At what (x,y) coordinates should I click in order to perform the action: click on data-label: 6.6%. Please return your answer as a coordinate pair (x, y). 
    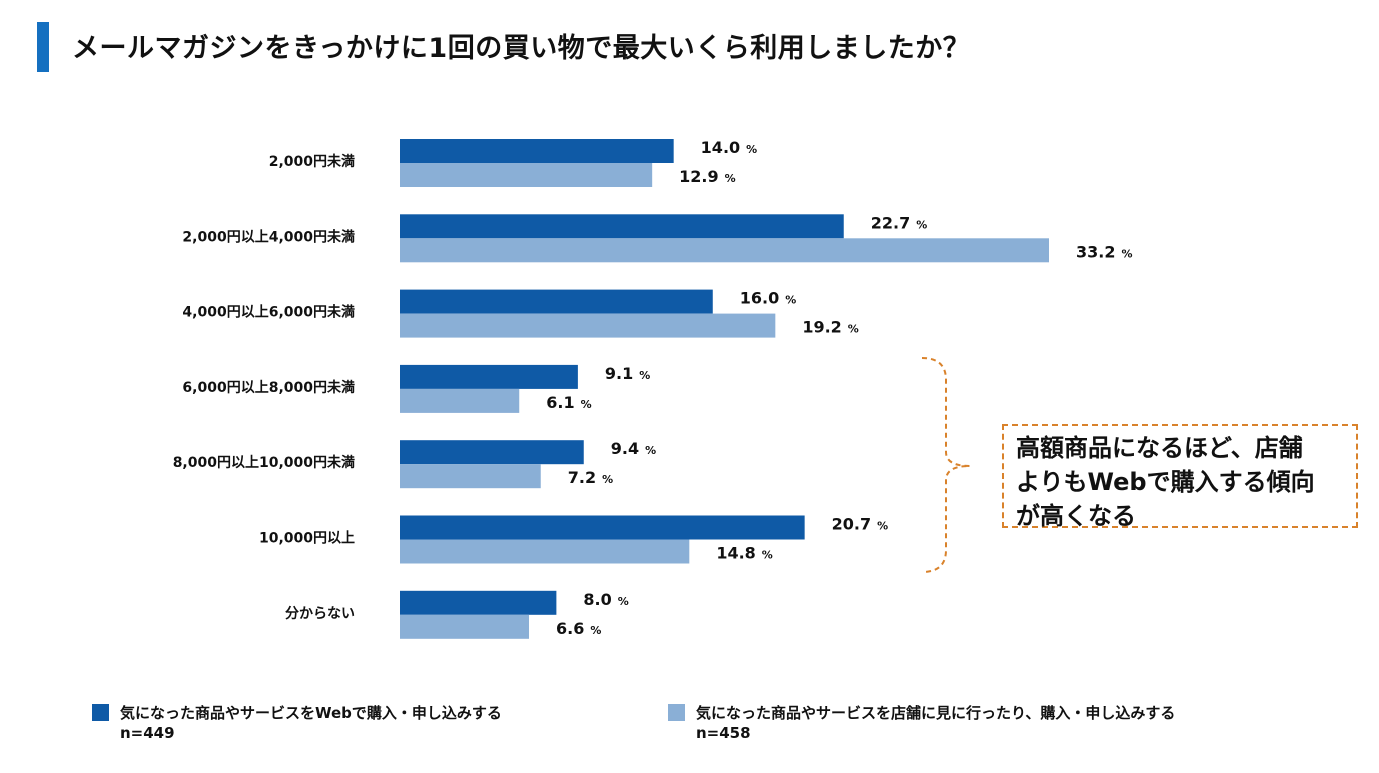
    Looking at the image, I should click on (578, 628).